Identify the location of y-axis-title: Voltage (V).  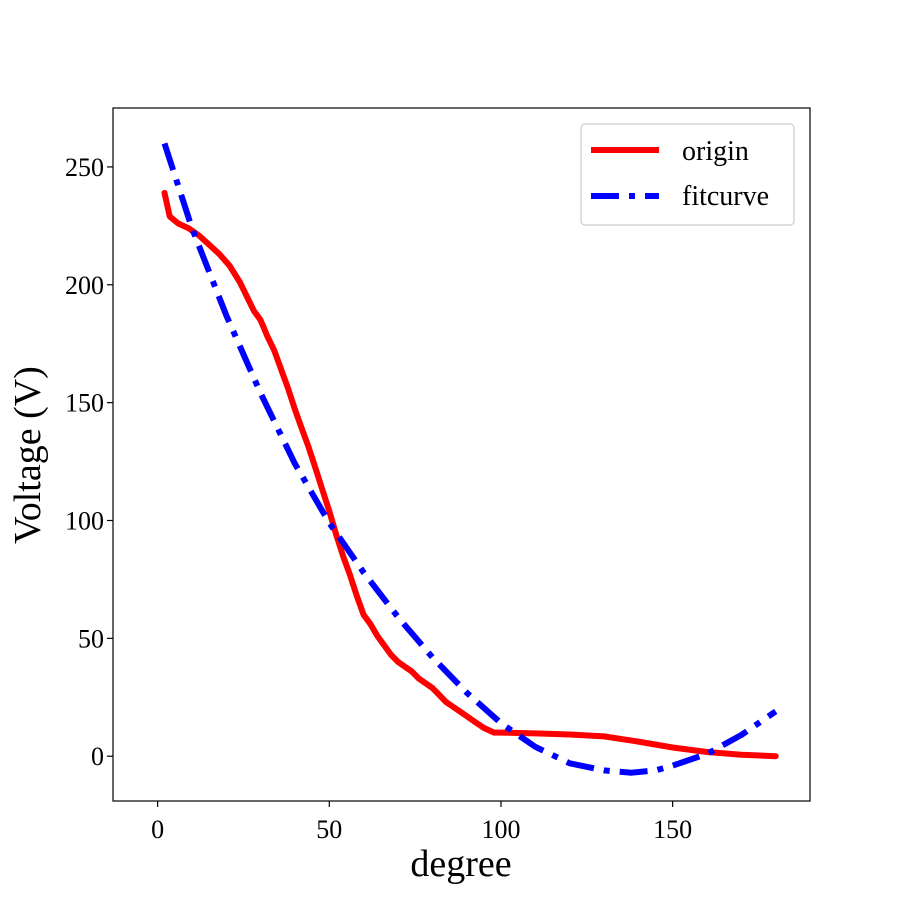
(28, 455).